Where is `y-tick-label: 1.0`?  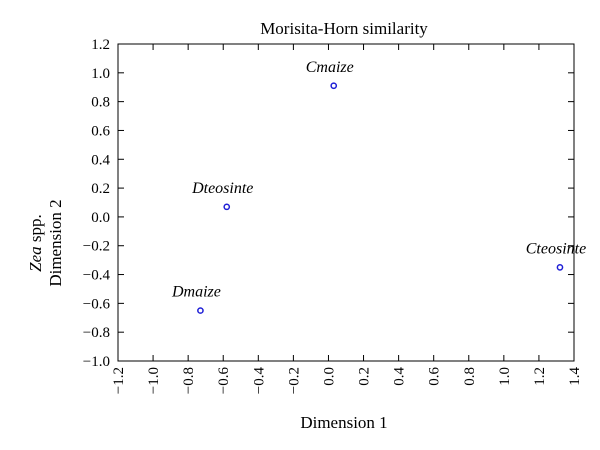 y-tick-label: 1.0 is located at coordinates (100, 74).